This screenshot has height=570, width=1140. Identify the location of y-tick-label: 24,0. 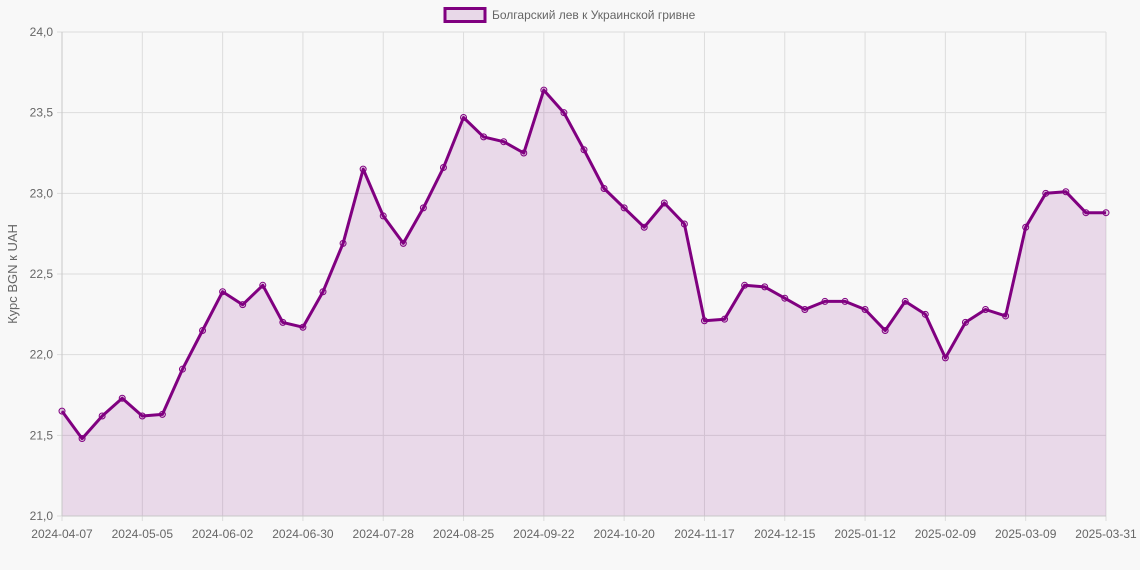
(42, 32).